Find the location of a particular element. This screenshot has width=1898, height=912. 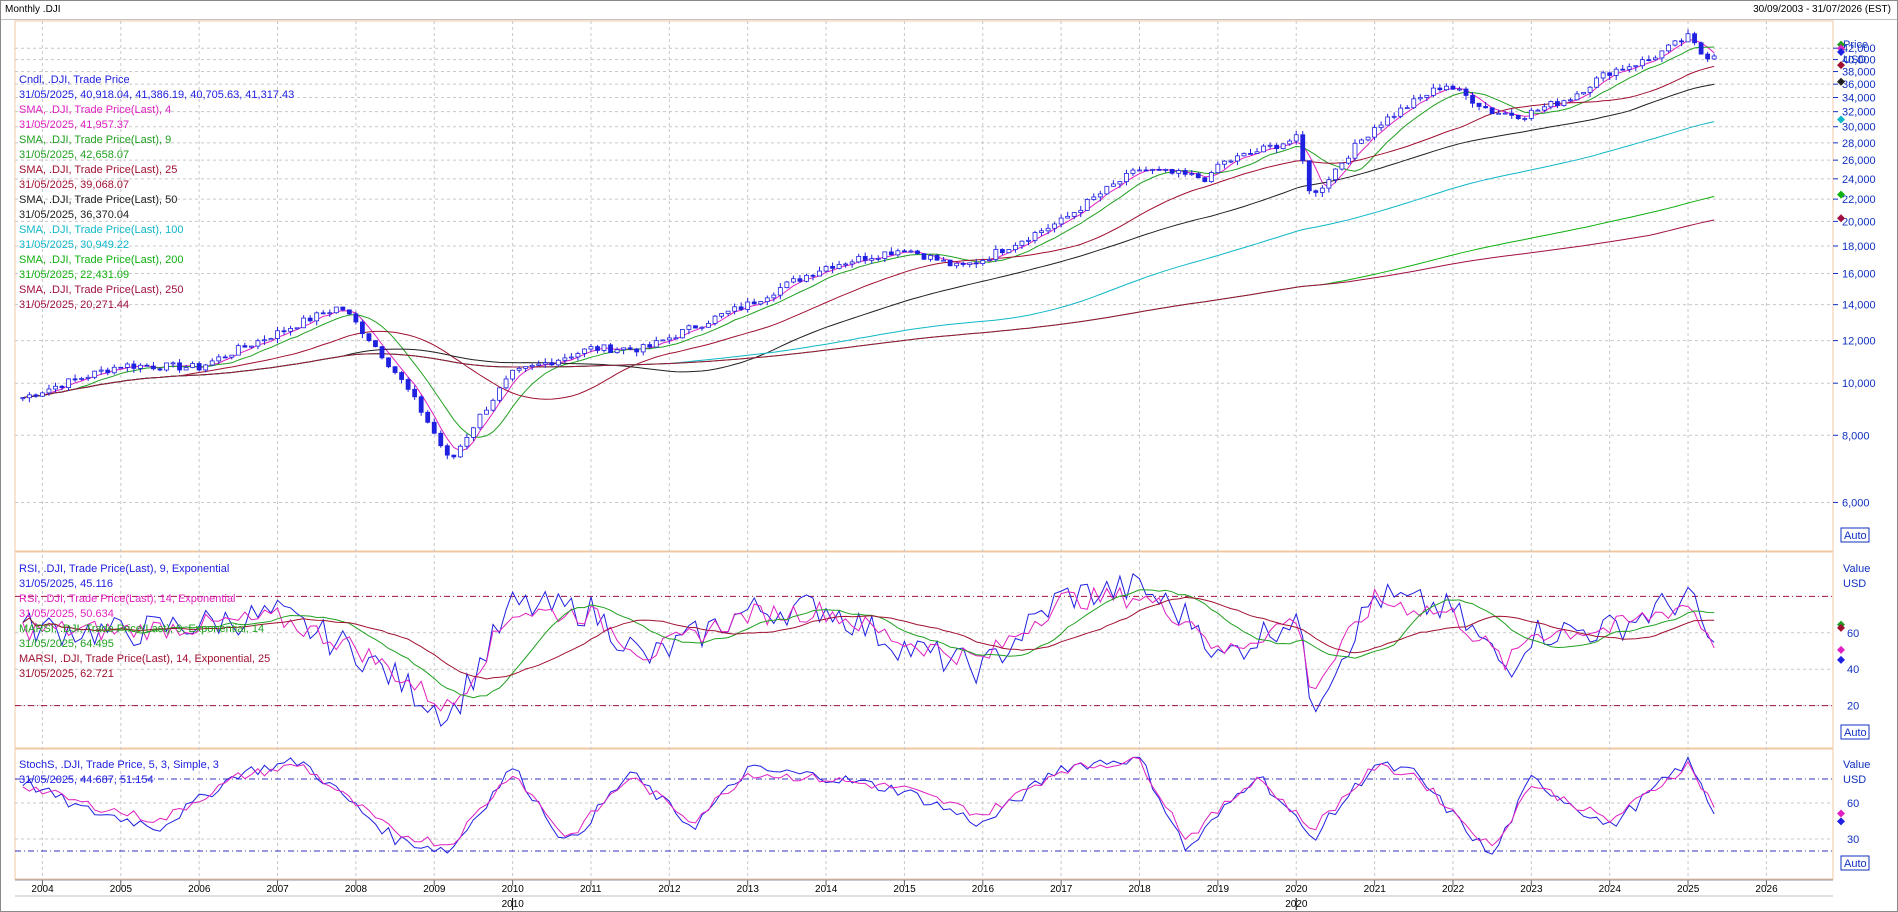

price-tick-label: 36,000 is located at coordinates (1859, 85).